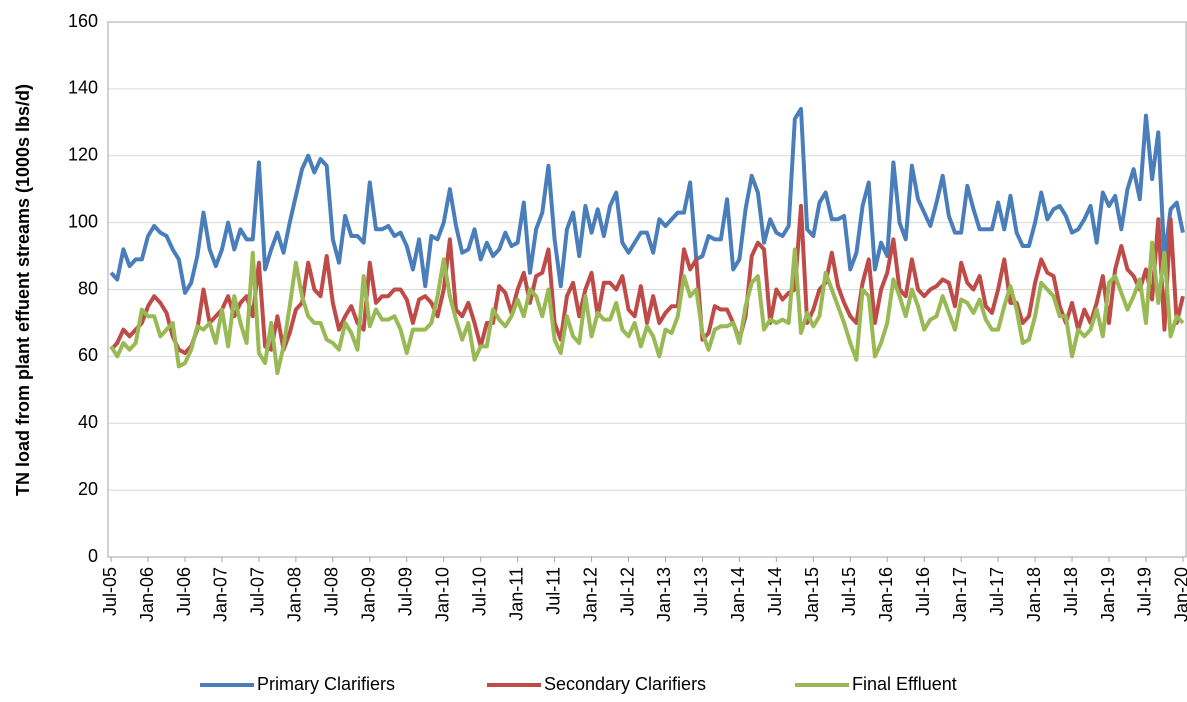  I want to click on x-tick-label: Jan-12, so click(590, 594).